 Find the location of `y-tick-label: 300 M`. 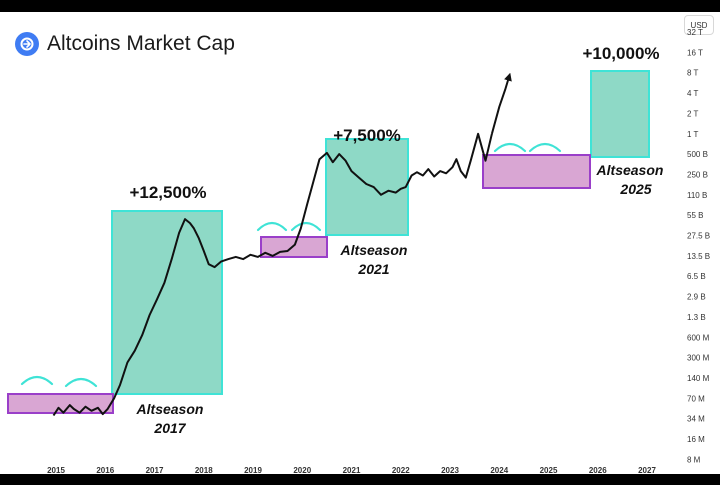

y-tick-label: 300 M is located at coordinates (698, 358).